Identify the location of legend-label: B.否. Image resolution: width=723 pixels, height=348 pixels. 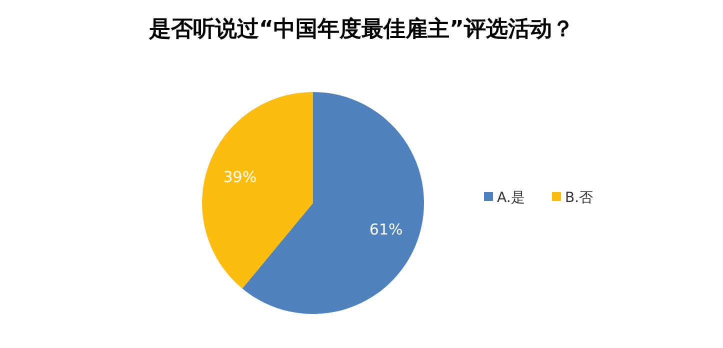
(579, 198).